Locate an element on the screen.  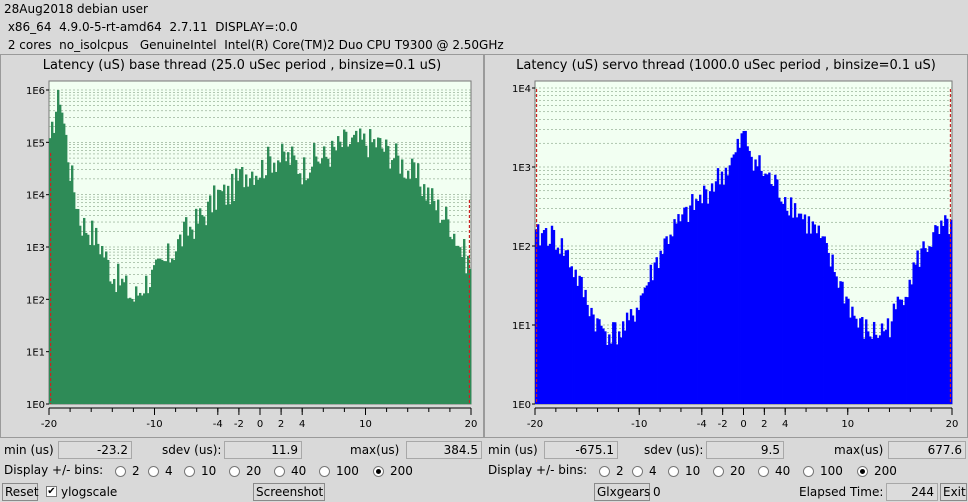
servo-bins-radio-40: 40 is located at coordinates (774, 471).